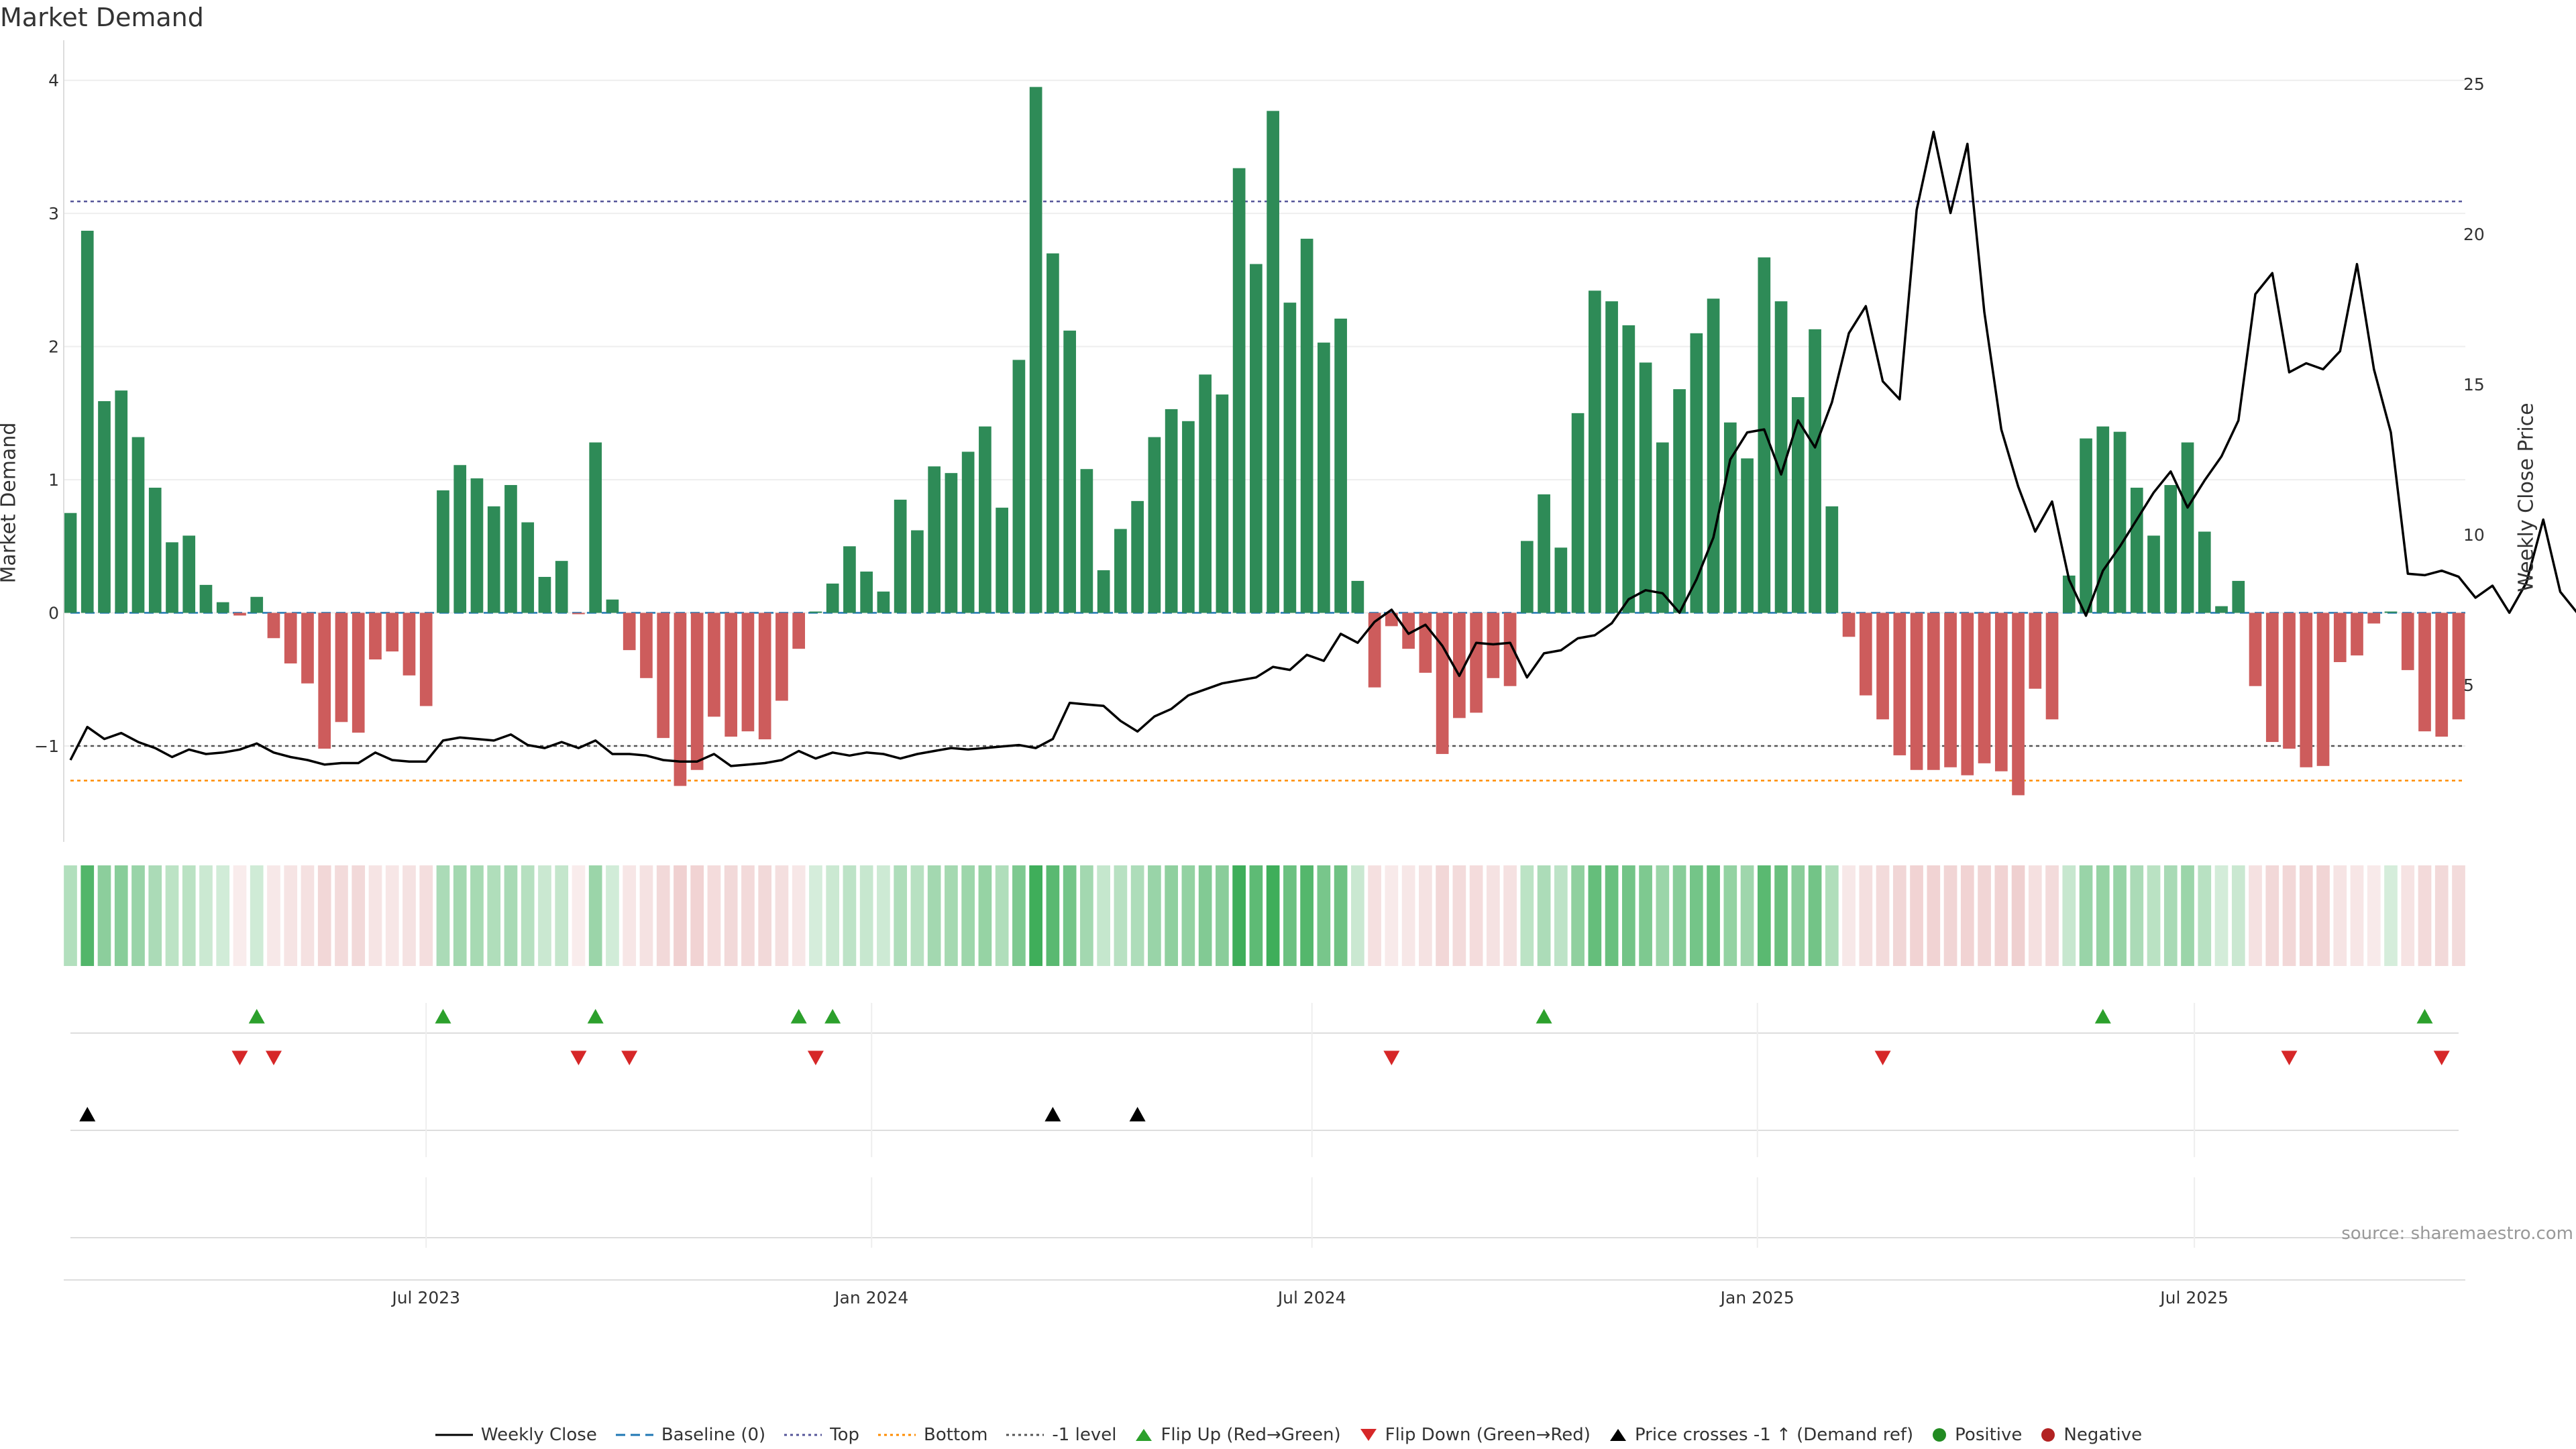  What do you see at coordinates (2474, 234) in the screenshot?
I see `y2-tick-label: 20` at bounding box center [2474, 234].